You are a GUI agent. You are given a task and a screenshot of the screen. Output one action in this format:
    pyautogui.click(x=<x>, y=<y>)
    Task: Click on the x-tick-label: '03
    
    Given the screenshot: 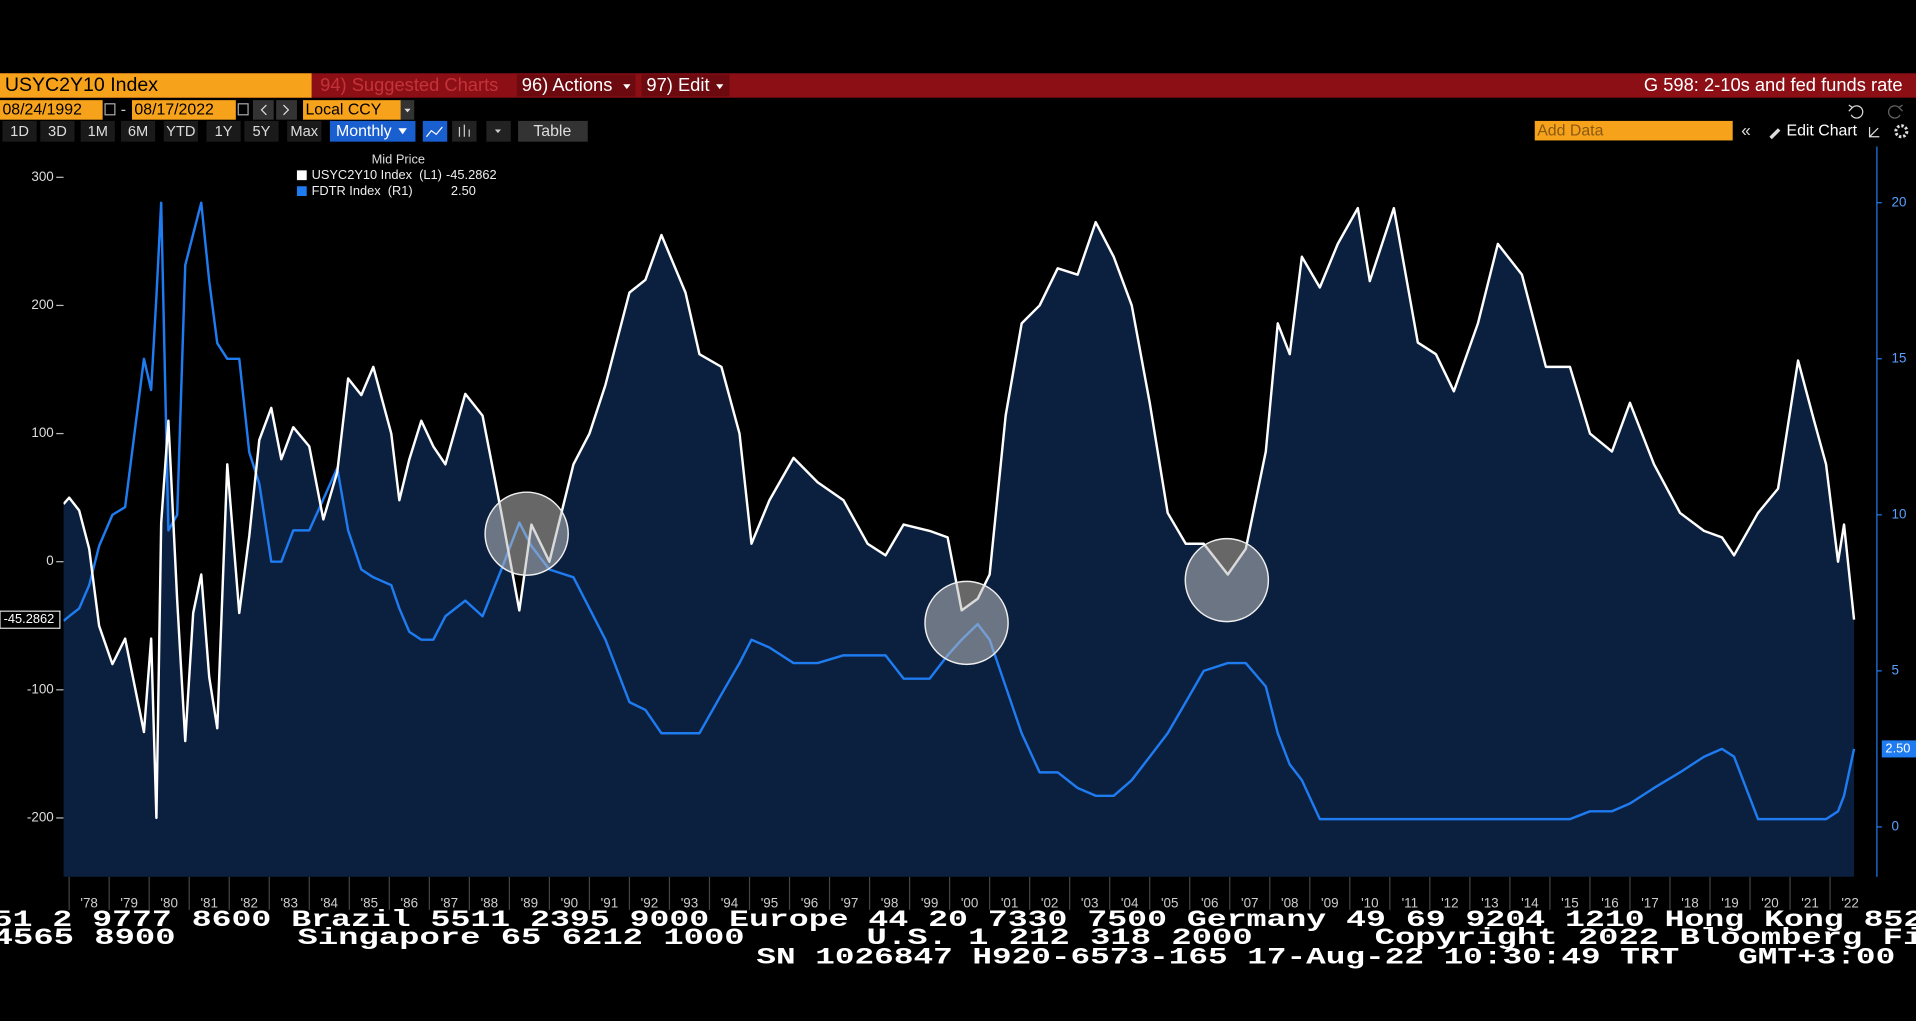 What is the action you would take?
    pyautogui.click(x=1090, y=902)
    